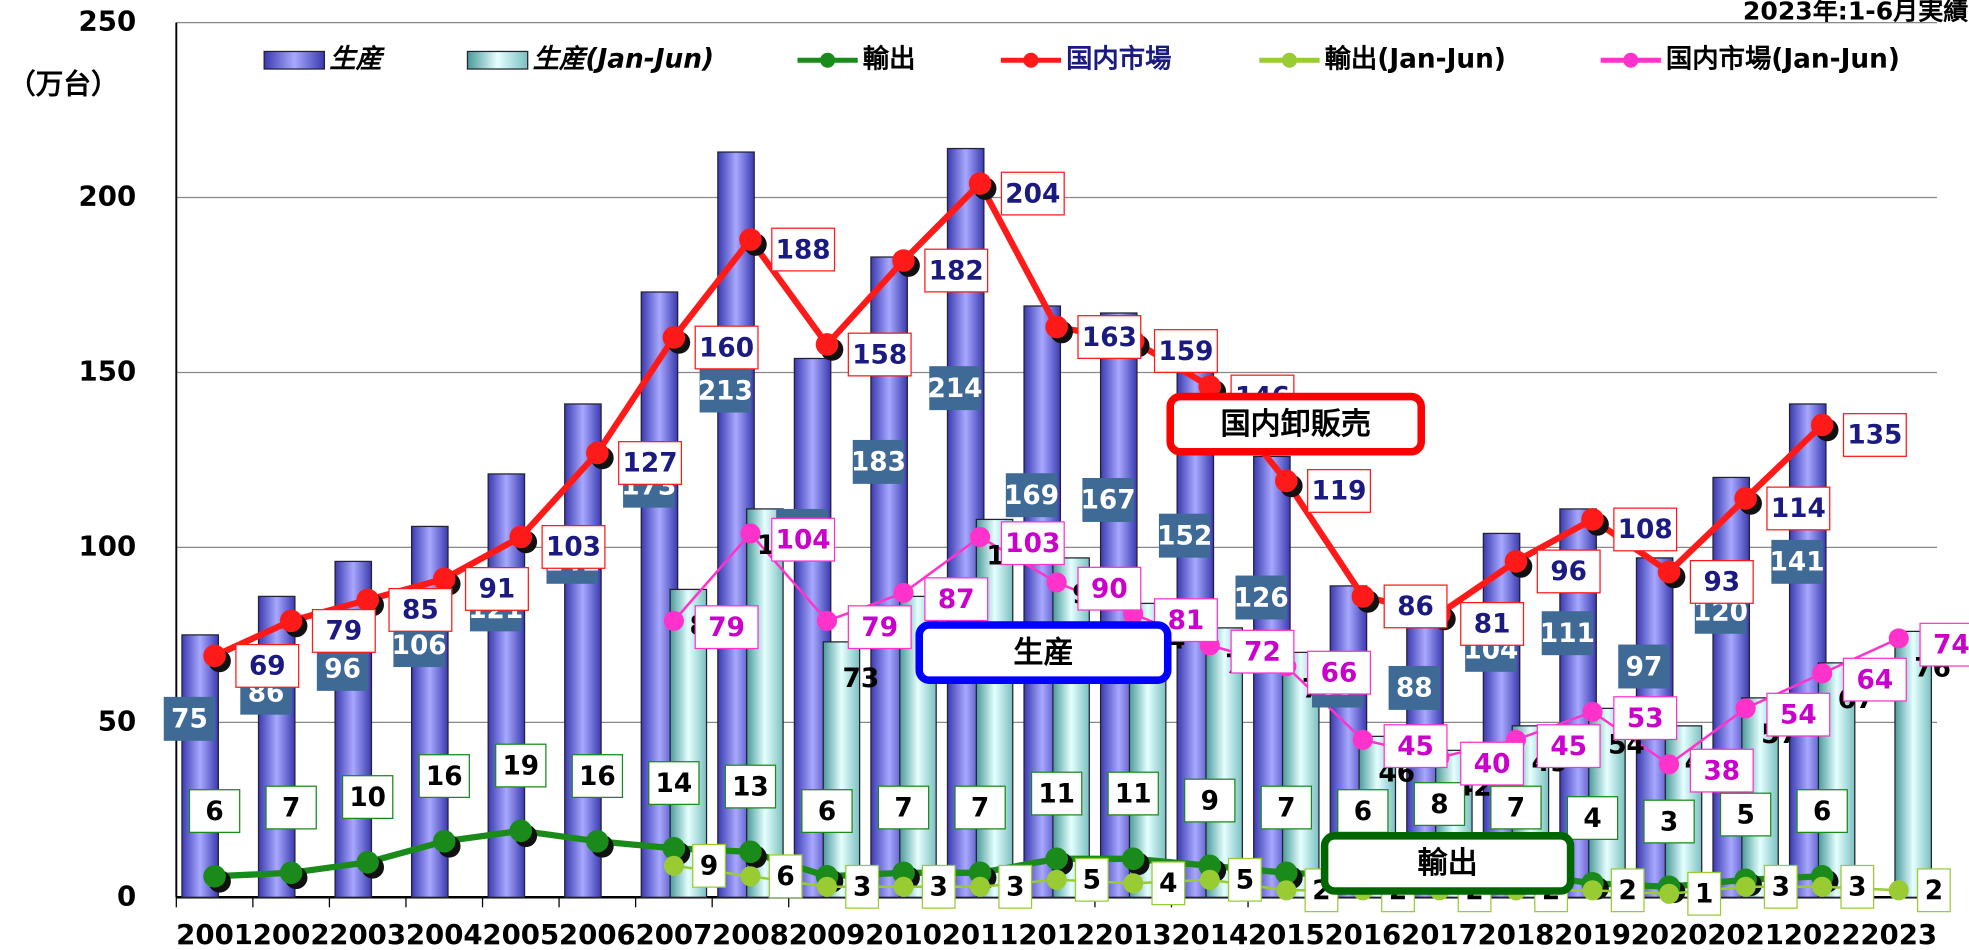  What do you see at coordinates (1209, 934) in the screenshot?
I see `x-tick-label: 2014` at bounding box center [1209, 934].